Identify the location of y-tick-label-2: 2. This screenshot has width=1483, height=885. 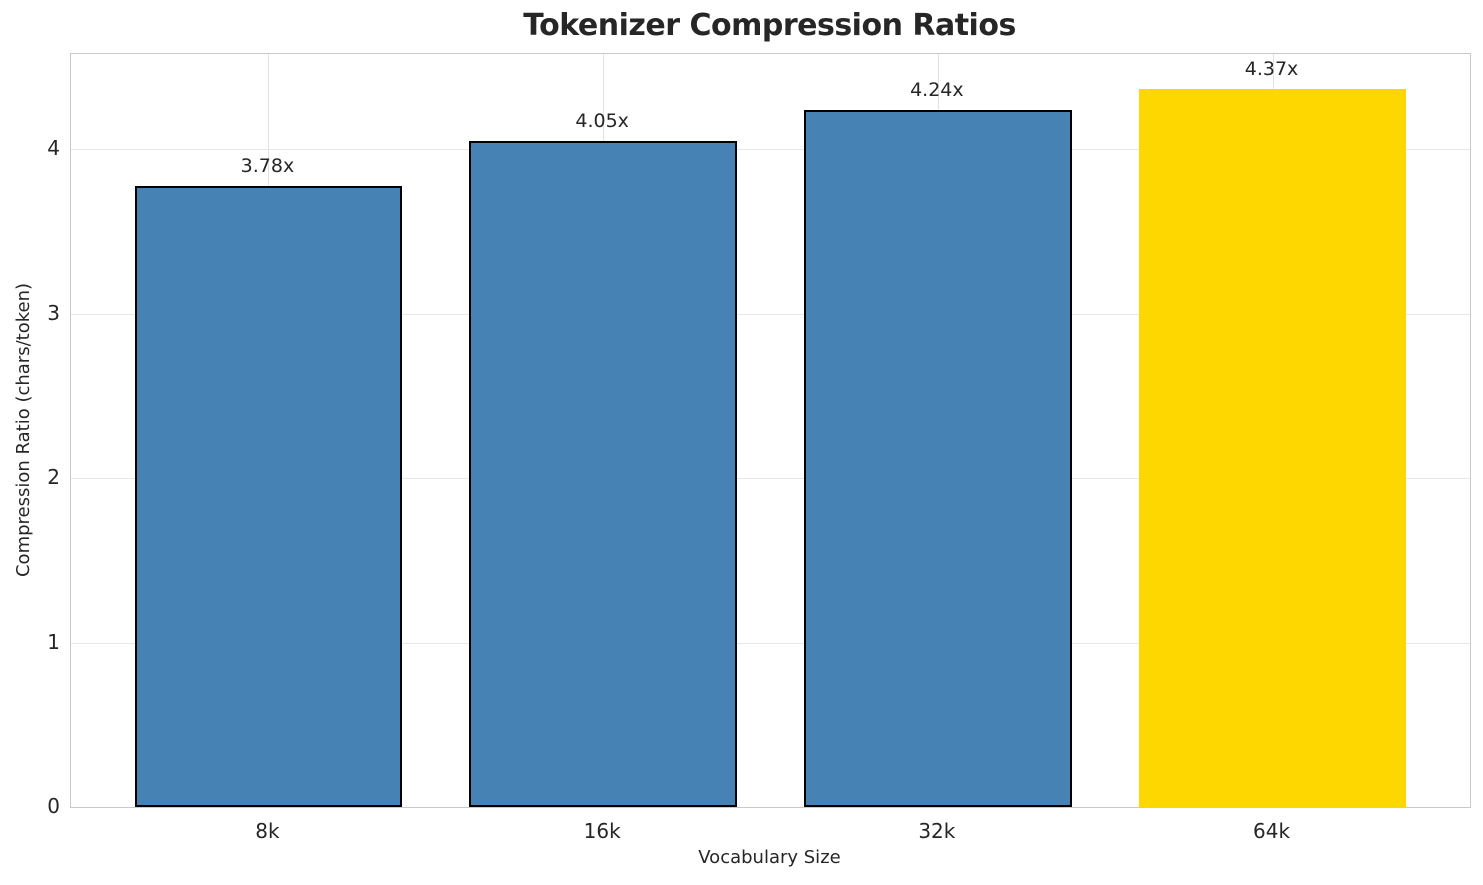
(53, 477).